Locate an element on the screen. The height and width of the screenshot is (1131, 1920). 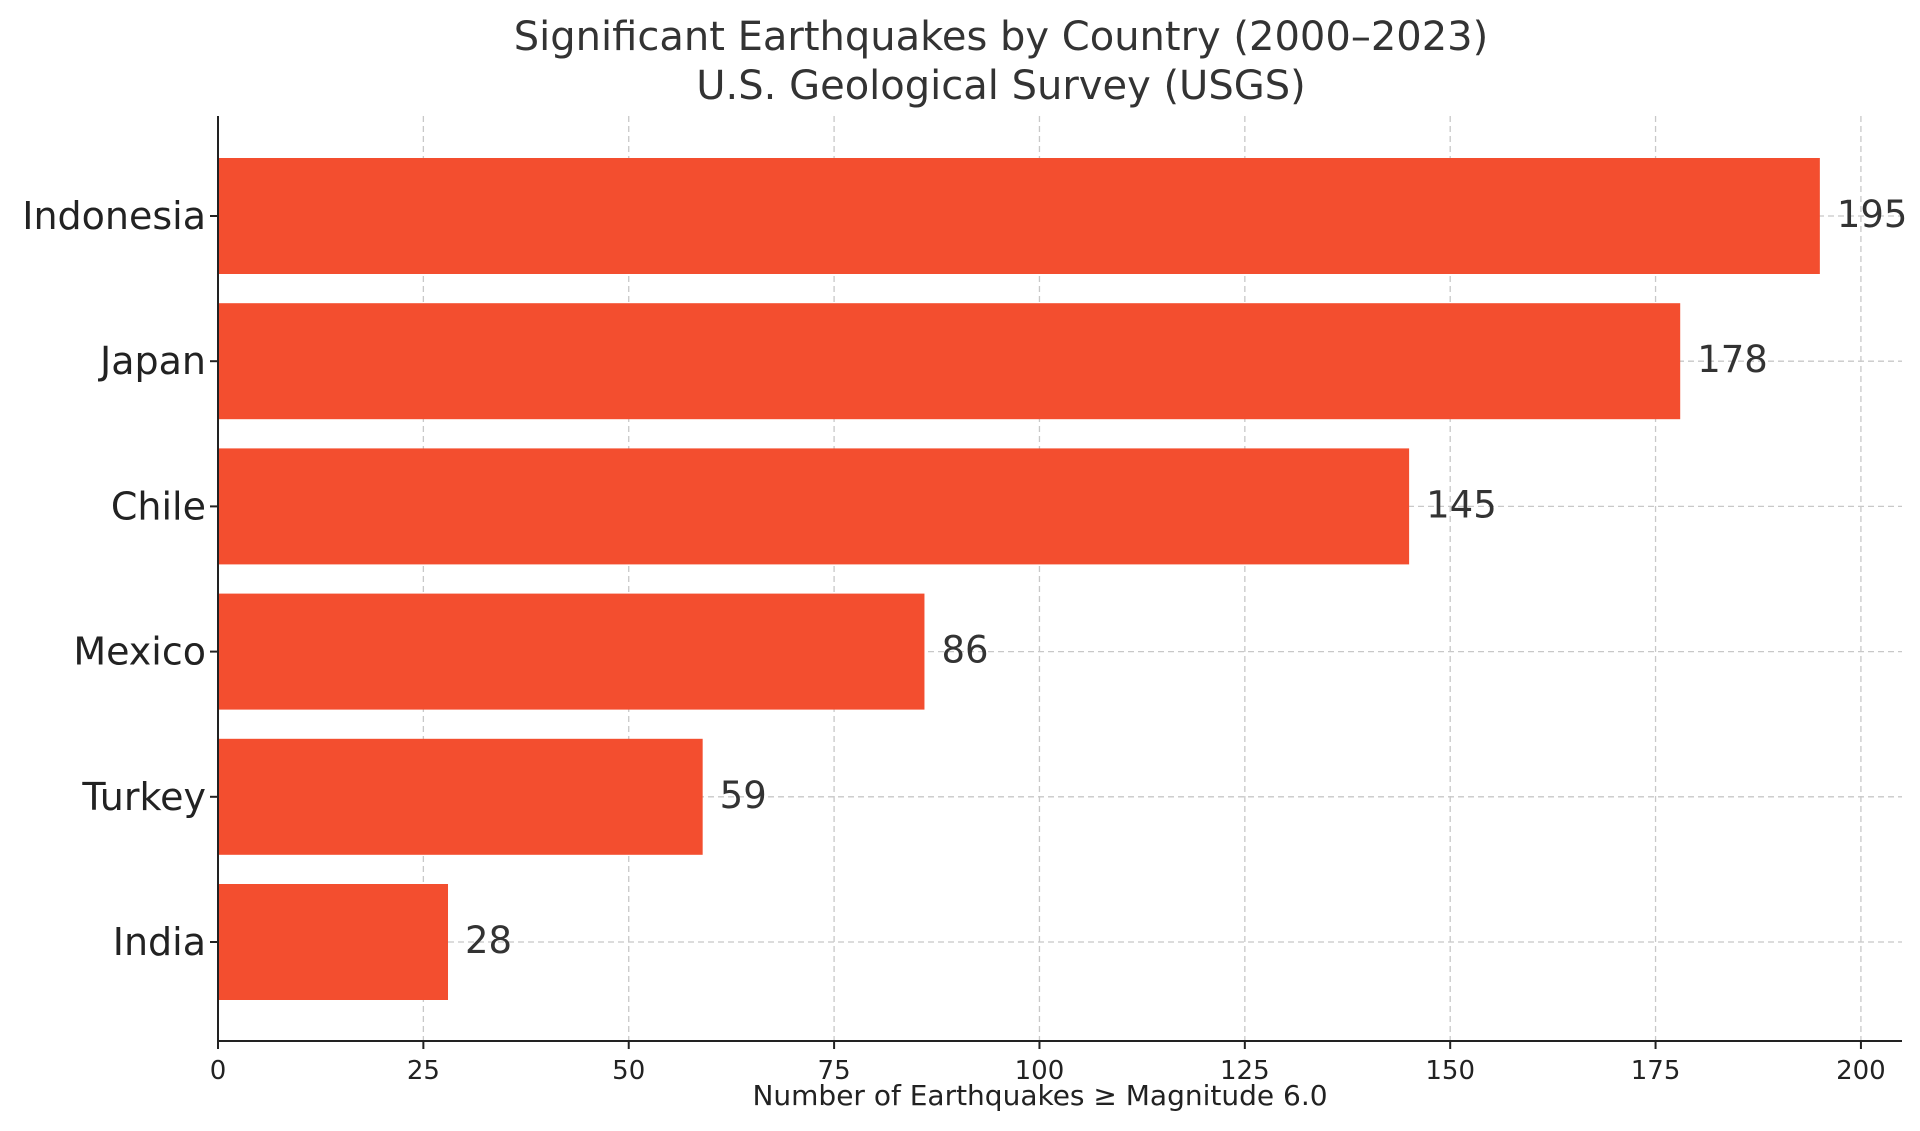
value-label-mexico: 86 is located at coordinates (964, 650).